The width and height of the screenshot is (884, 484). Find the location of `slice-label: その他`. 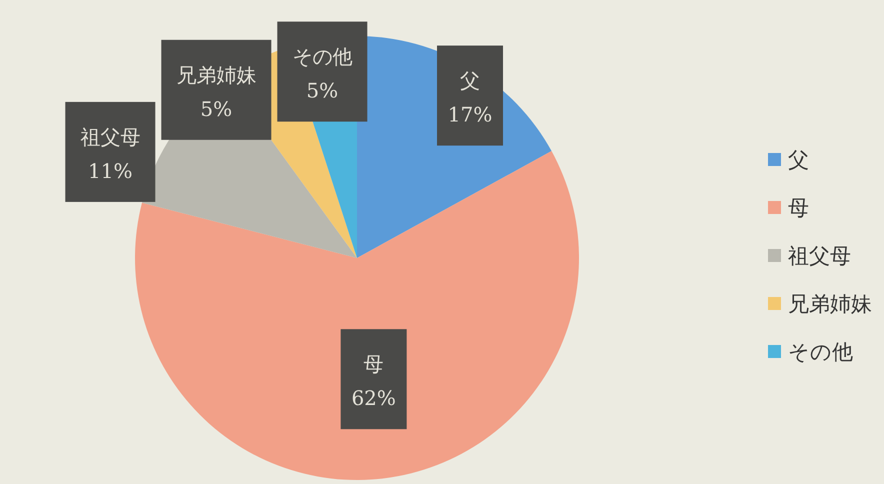

slice-label: その他 is located at coordinates (322, 56).